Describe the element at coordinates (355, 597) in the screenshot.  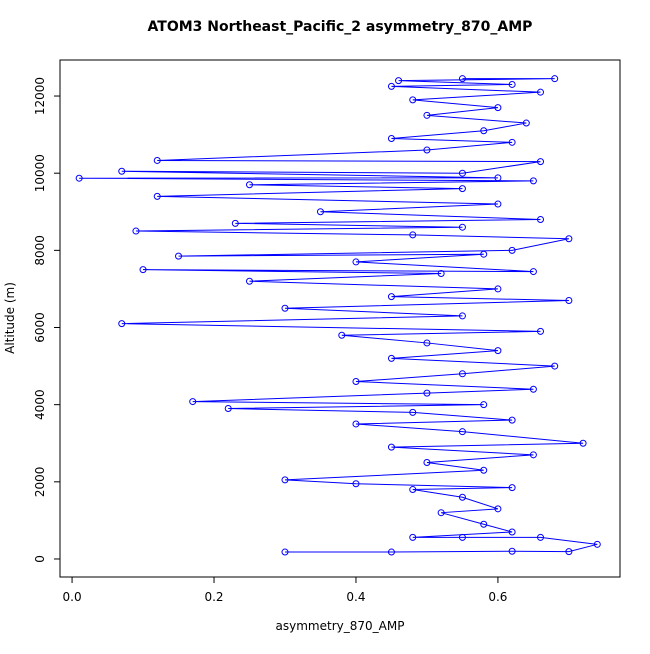
I see `x-tick-label: 0.4` at that location.